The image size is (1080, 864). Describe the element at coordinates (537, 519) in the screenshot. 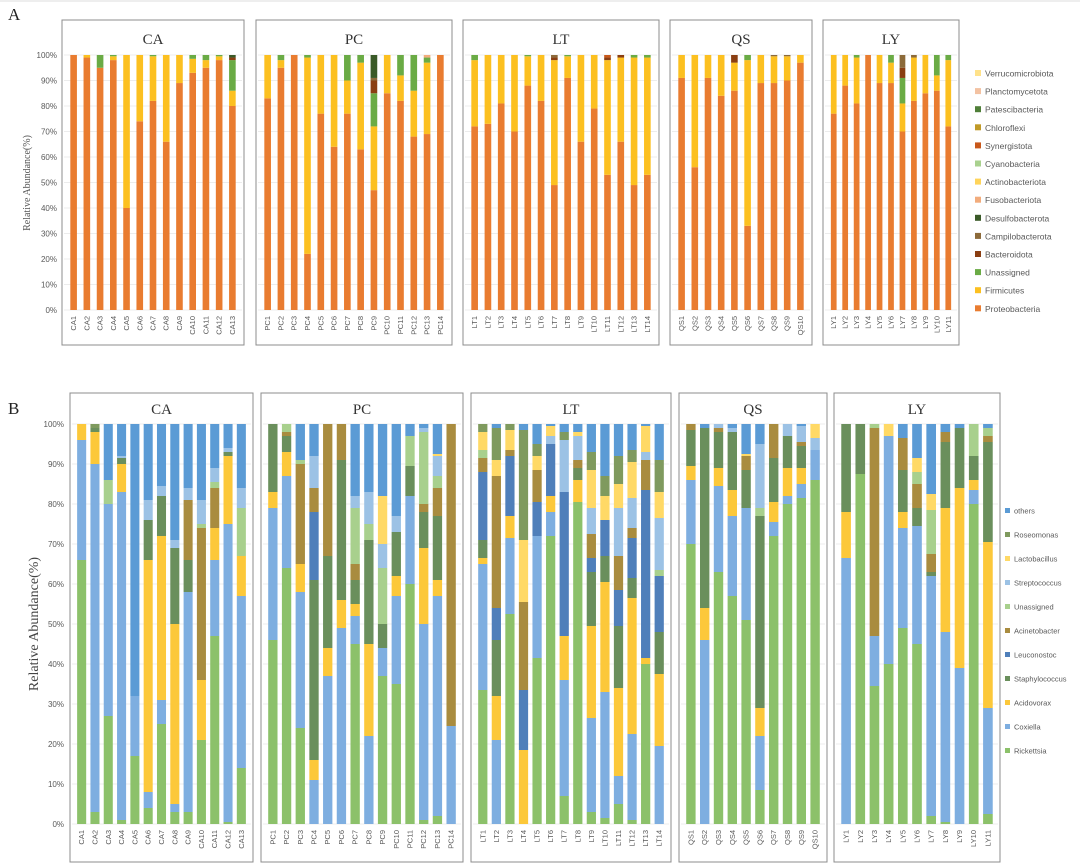

I see `bar-segment-leuconostoc` at that location.